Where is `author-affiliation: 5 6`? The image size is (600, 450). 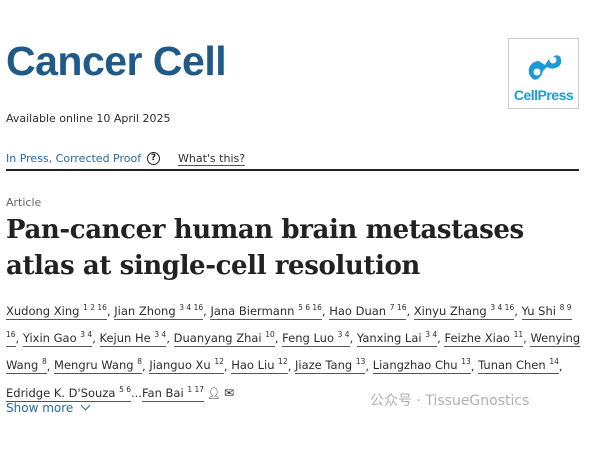 author-affiliation: 5 6 is located at coordinates (125, 389).